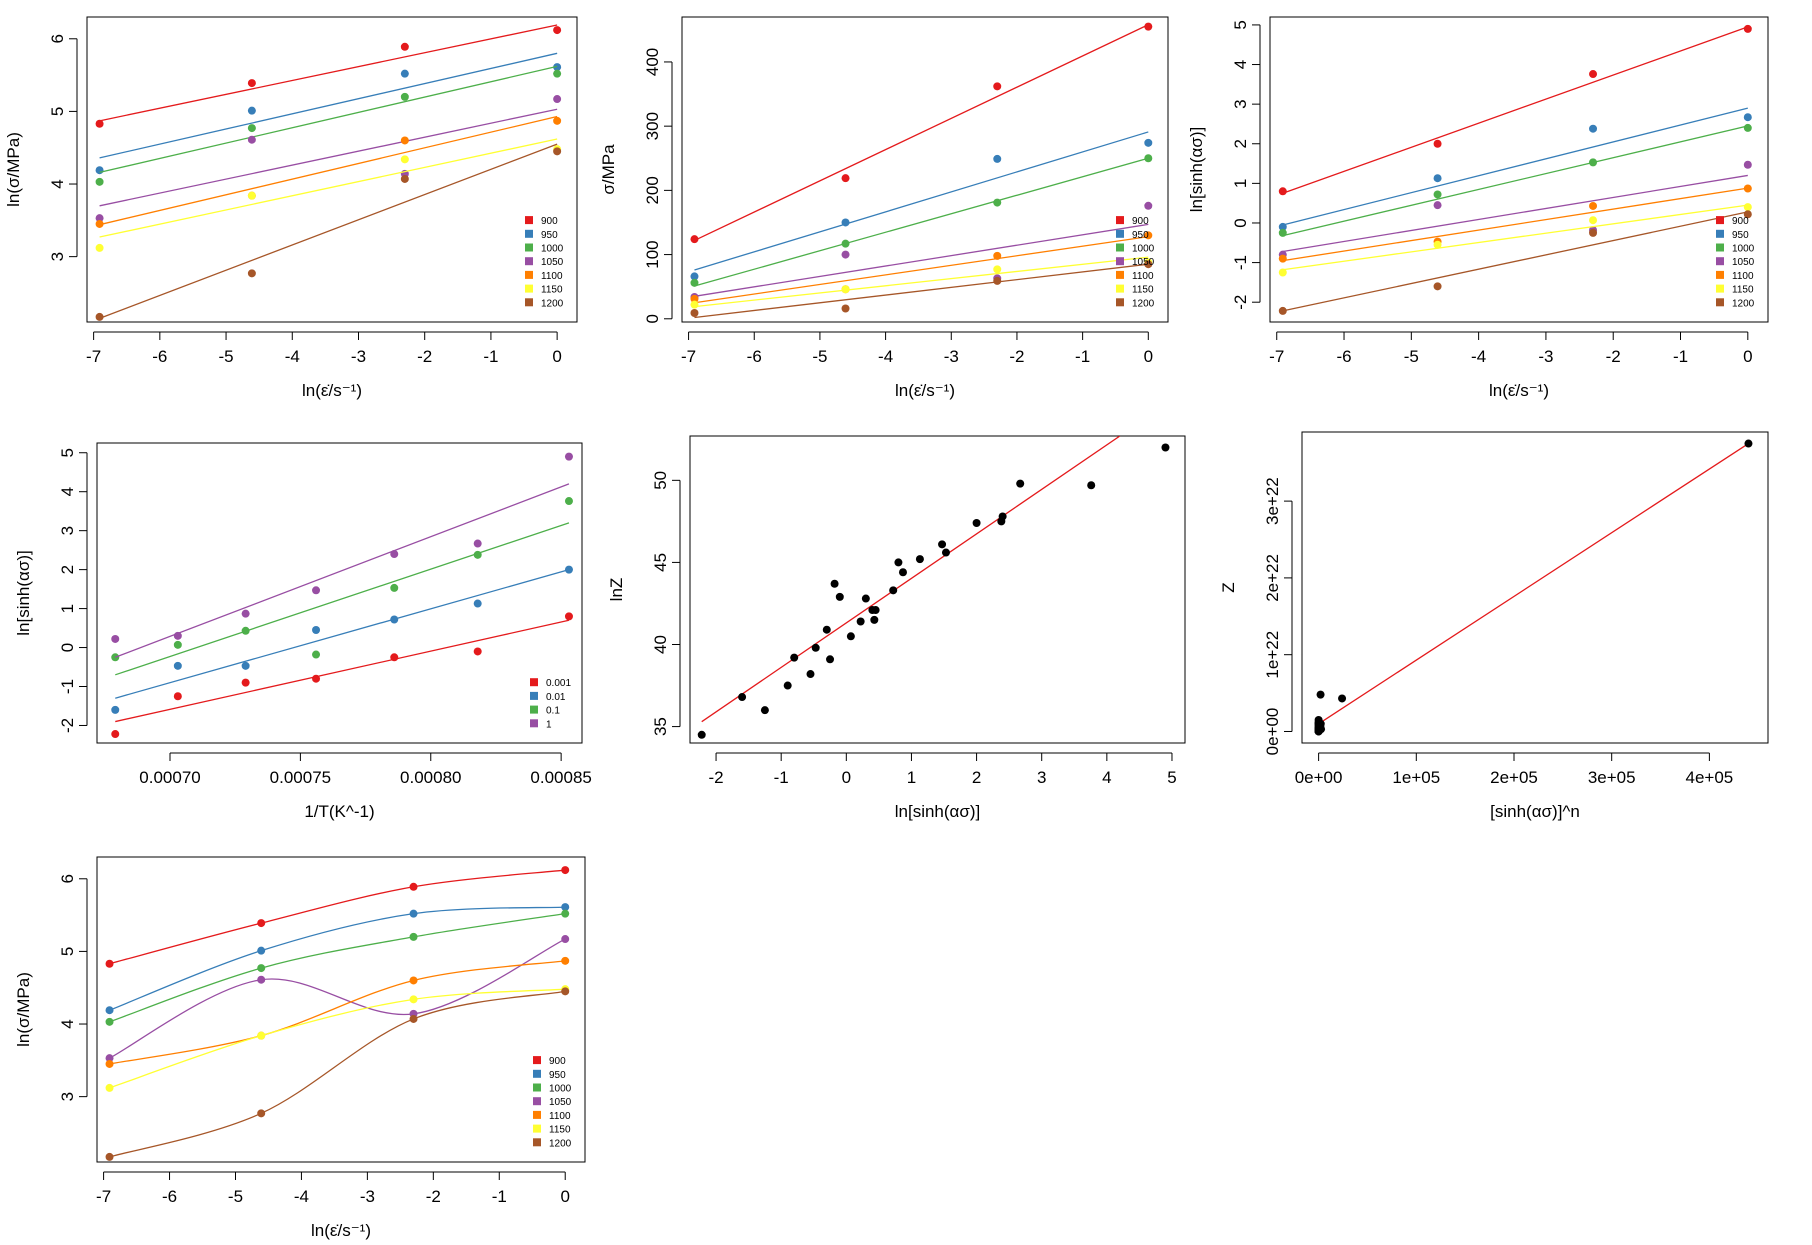  I want to click on y-axis-label: ln[sinh(ασ)], so click(1196, 170).